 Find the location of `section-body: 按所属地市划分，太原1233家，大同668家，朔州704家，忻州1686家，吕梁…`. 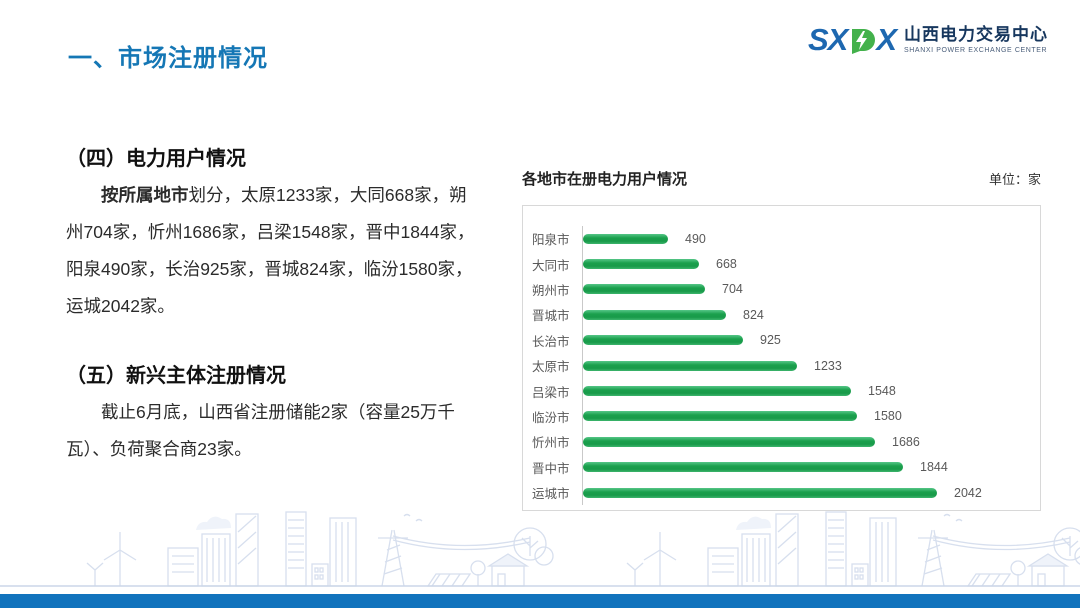

section-body: 按所属地市划分，太原1233家，大同668家，朔州704家，忻州1686家，吕梁… is located at coordinates (275, 251).